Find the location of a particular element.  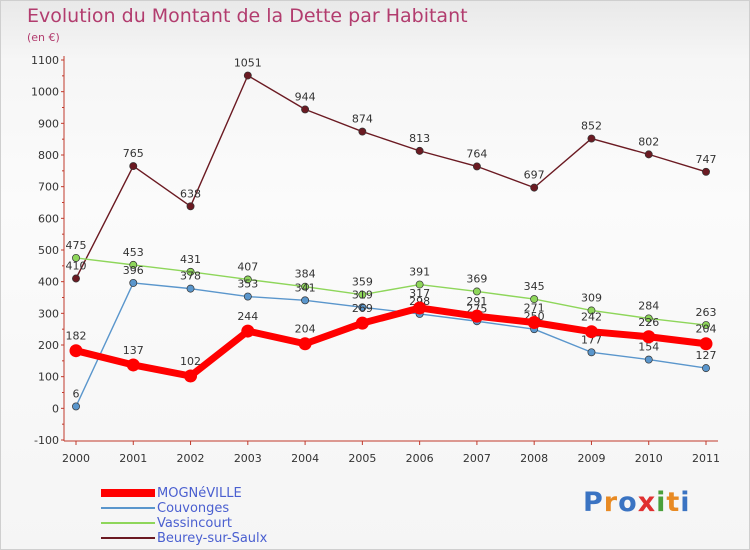

y-tick-label: 0 is located at coordinates (55, 408).